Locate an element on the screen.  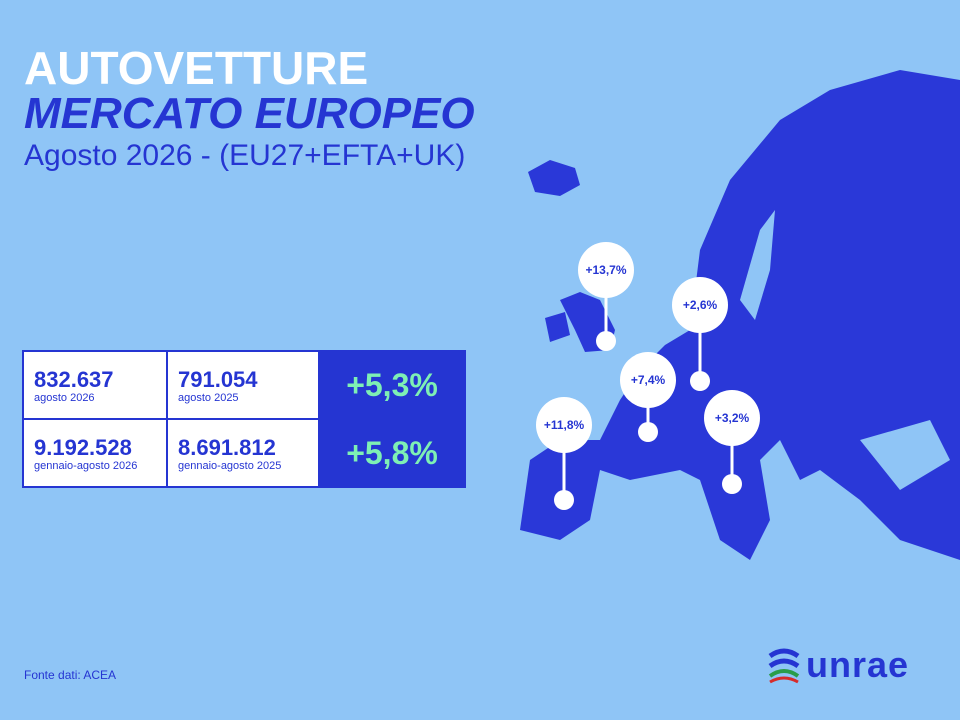
cell: 832.637 agosto 2026 is located at coordinates (95, 385).